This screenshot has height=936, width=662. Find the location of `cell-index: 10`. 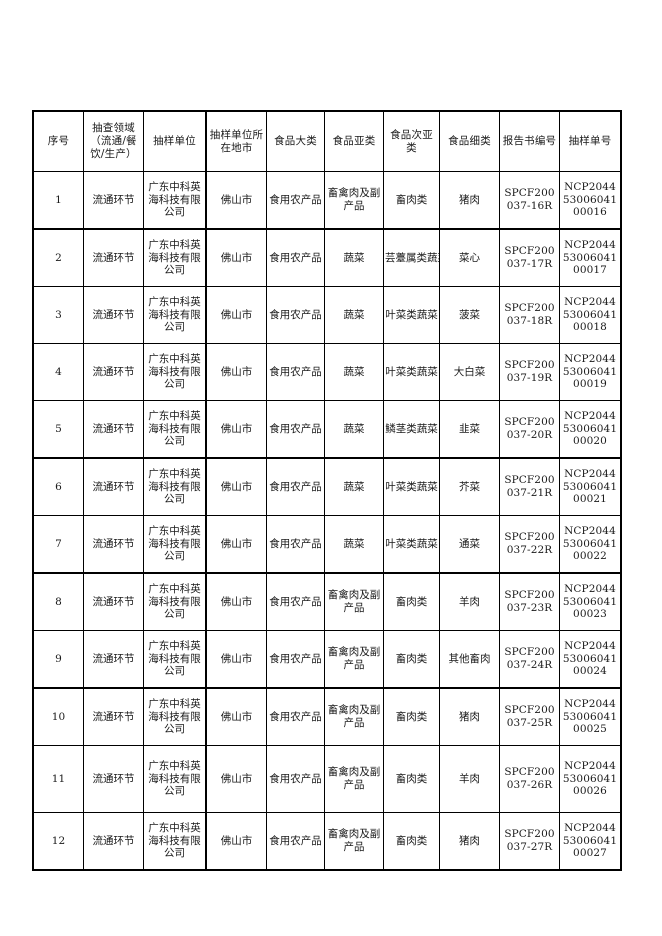

cell-index: 10 is located at coordinates (58, 716).